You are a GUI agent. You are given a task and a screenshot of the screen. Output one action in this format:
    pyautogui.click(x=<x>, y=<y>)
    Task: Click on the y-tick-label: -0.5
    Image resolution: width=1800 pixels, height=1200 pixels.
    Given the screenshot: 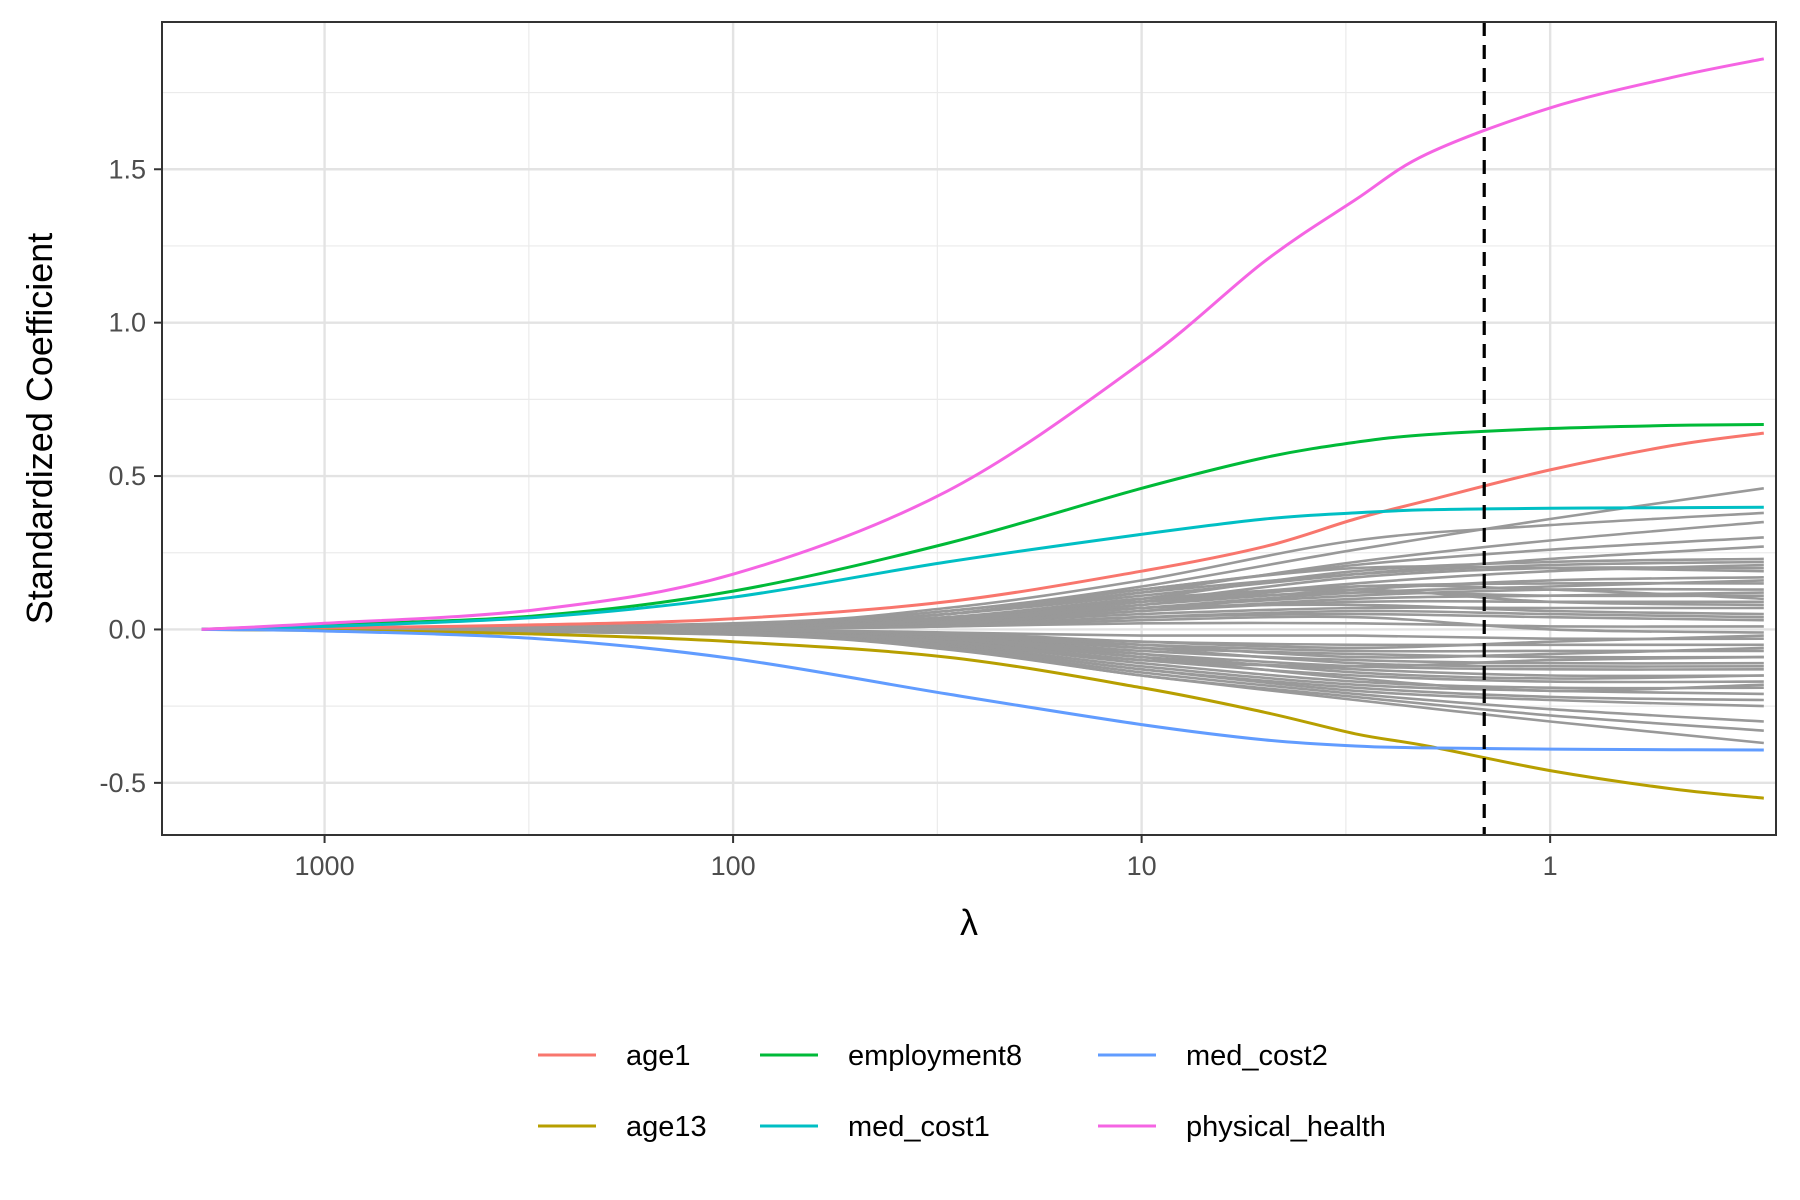 What is the action you would take?
    pyautogui.click(x=122, y=783)
    